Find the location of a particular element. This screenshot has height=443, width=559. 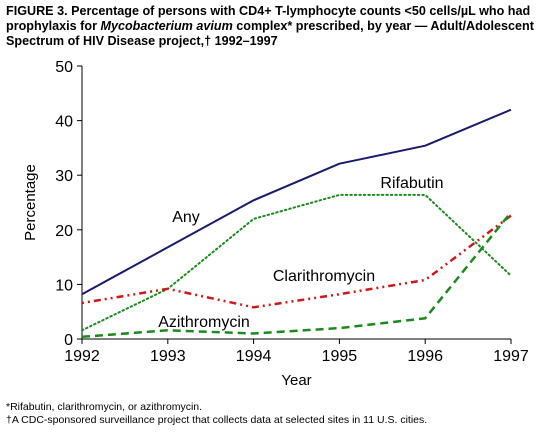

x-tick-label: 1997 is located at coordinates (511, 356).